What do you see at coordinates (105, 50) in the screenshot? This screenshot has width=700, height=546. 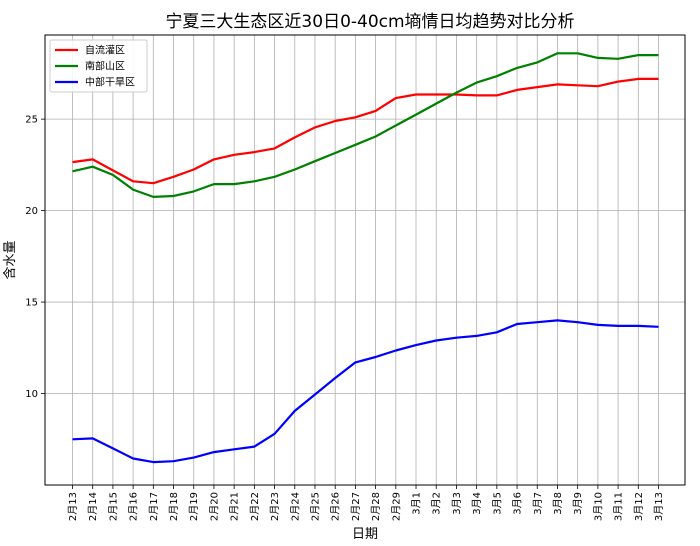 I see `legend-label: 自流灌区` at bounding box center [105, 50].